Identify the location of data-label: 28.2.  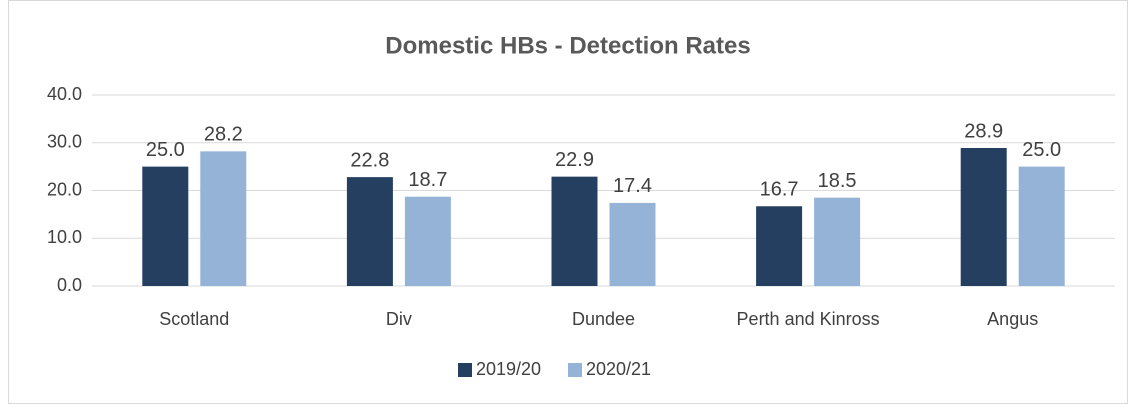
(223, 135).